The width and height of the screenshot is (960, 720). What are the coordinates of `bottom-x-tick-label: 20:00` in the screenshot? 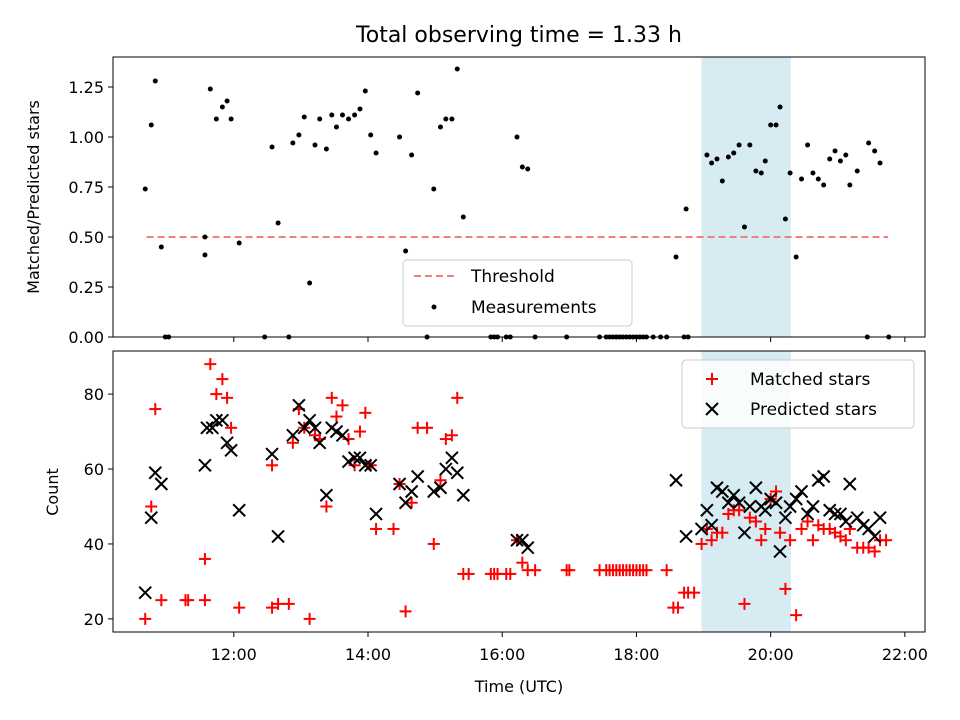 It's located at (771, 654).